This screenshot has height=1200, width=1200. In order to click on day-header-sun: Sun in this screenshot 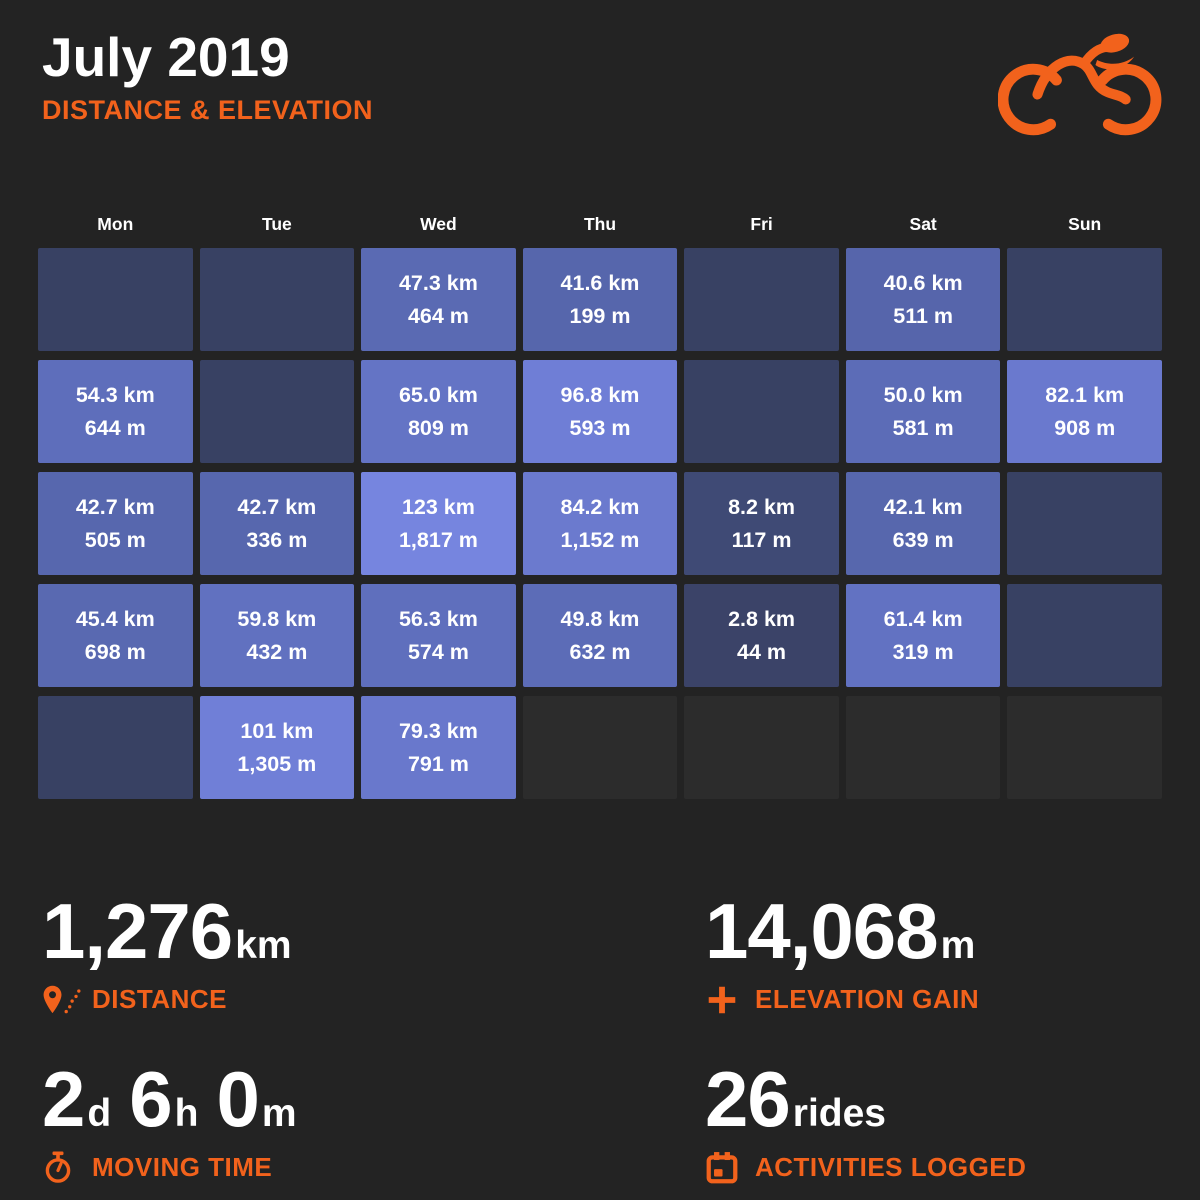, I will do `click(1085, 224)`.